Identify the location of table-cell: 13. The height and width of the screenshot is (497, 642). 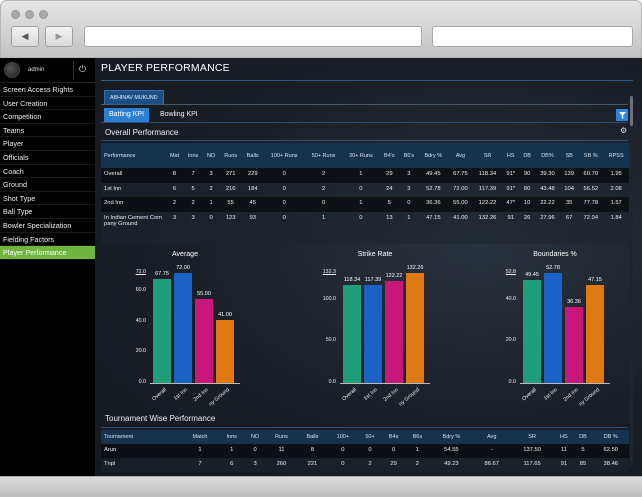
(389, 227).